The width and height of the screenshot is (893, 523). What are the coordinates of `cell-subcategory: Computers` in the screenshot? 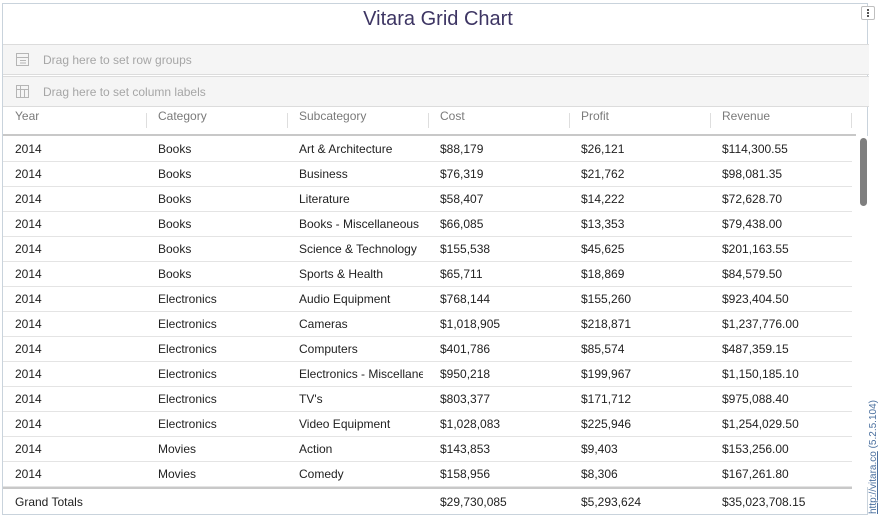 It's located at (328, 349).